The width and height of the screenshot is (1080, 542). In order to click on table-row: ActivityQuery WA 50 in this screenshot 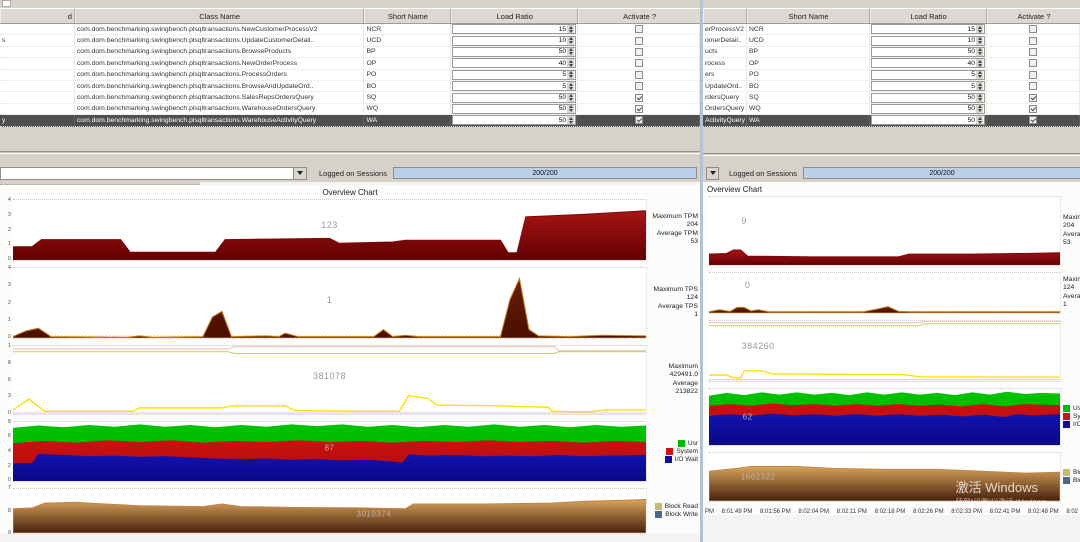, I will do `click(891, 121)`.